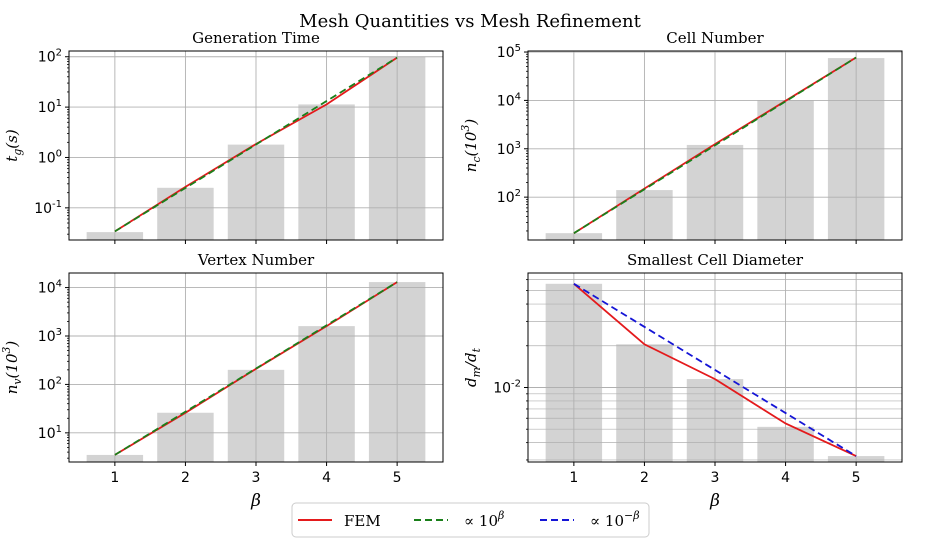 The image size is (940, 545). I want to click on figure-title: Mesh Quantities vs Mesh Refinement, so click(470, 21).